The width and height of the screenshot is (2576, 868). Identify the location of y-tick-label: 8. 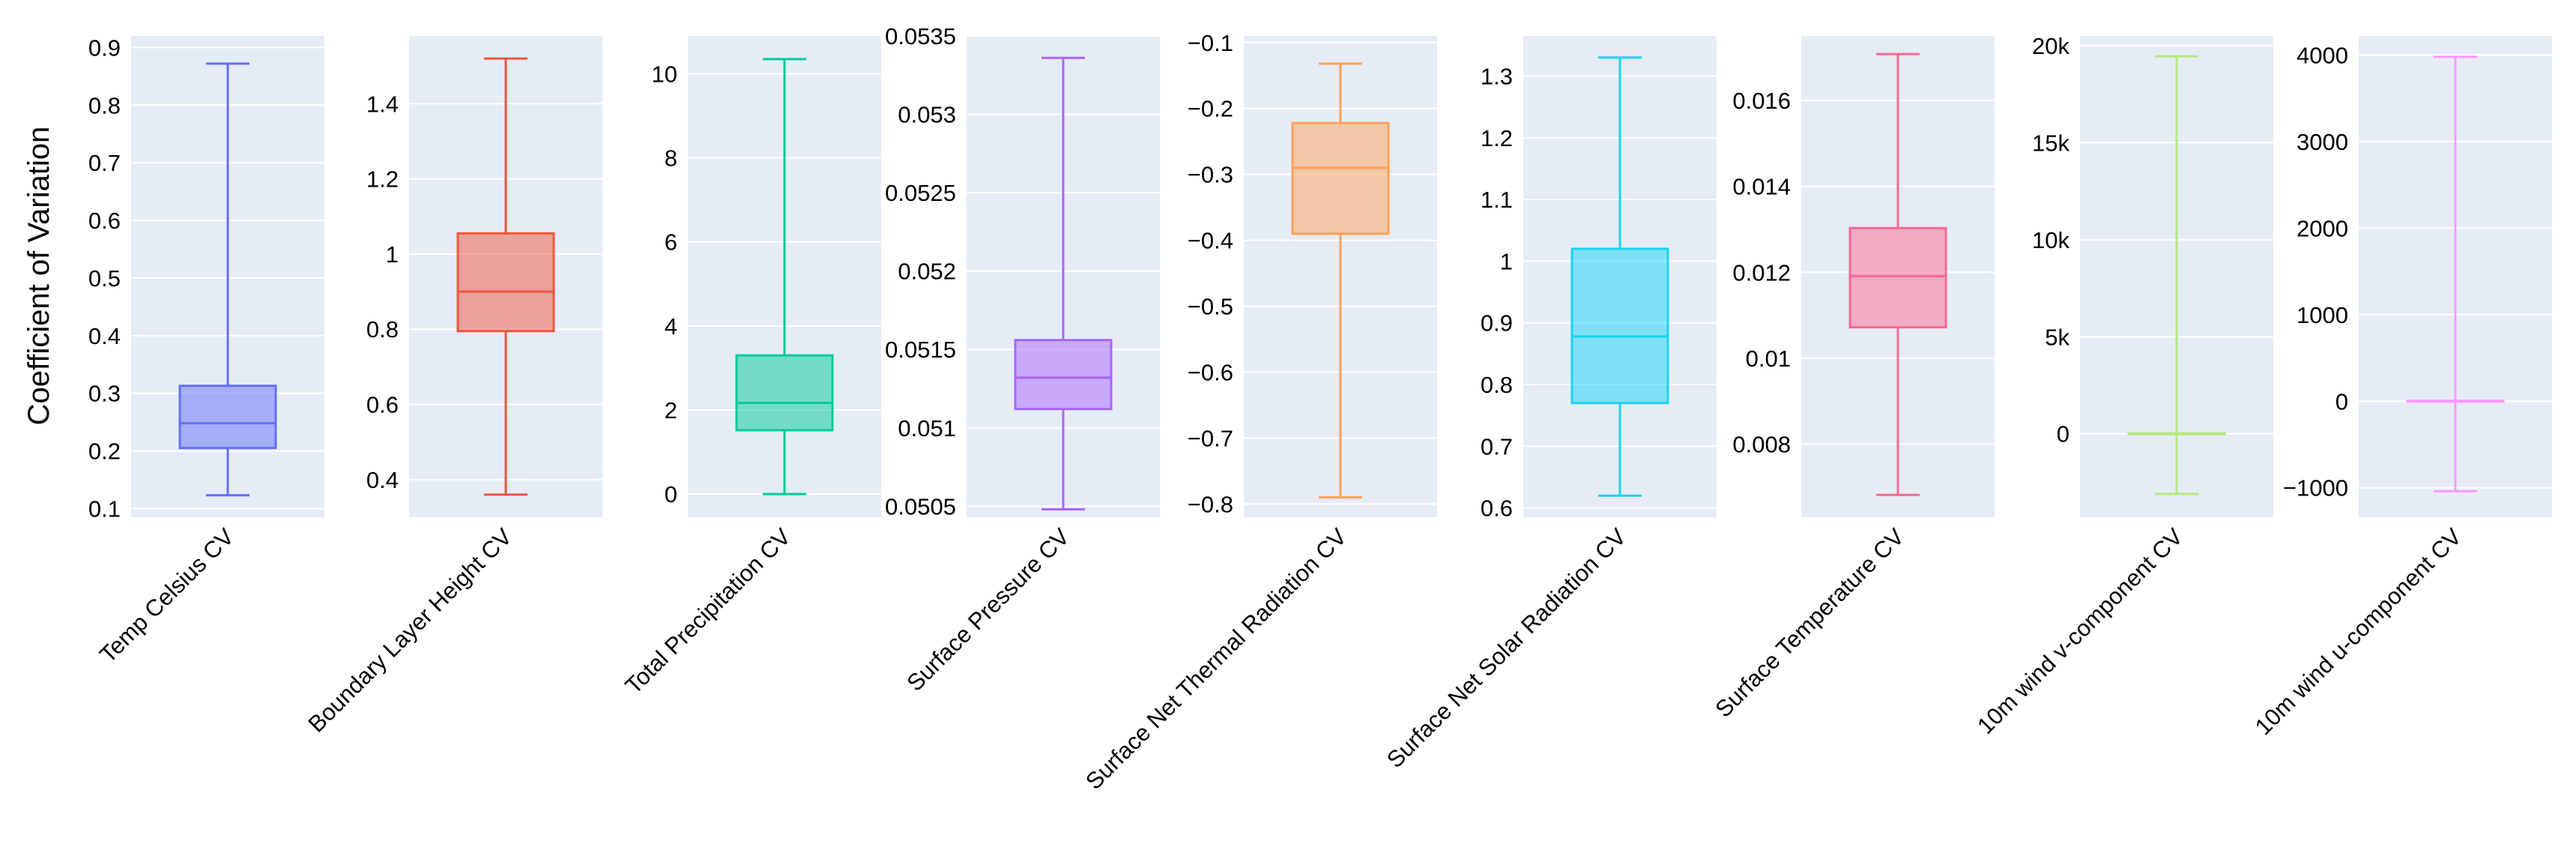
(671, 158).